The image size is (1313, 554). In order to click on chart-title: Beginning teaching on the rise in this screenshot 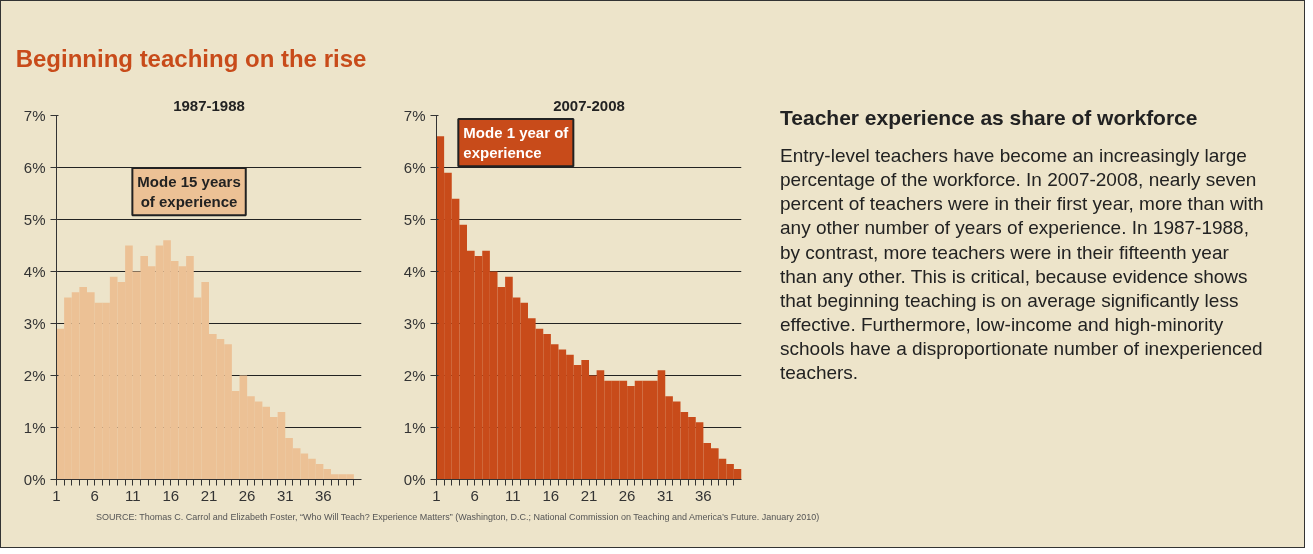, I will do `click(191, 59)`.